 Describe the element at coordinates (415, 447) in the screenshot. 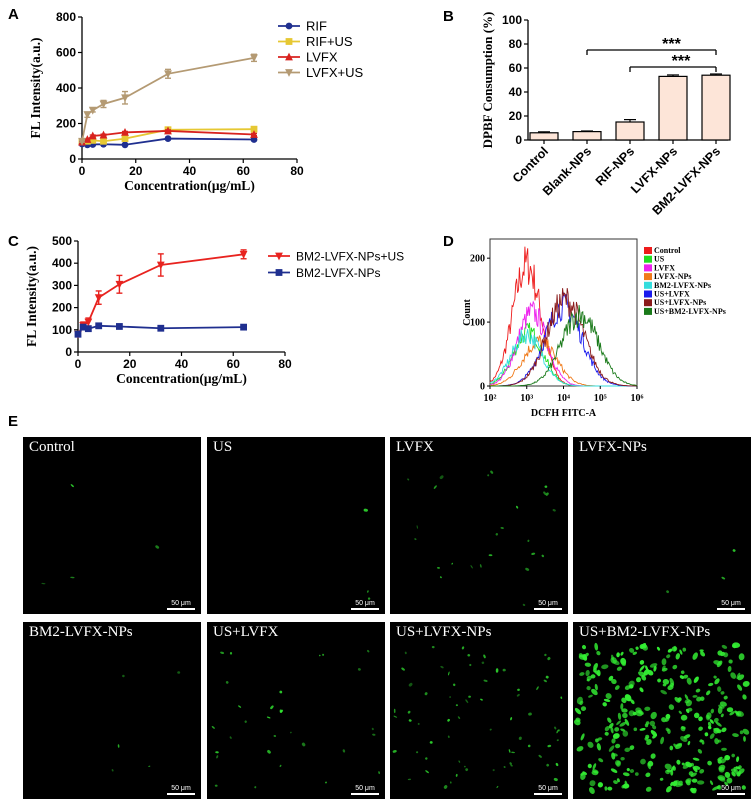

I see `micrograph-label: LVFX` at that location.